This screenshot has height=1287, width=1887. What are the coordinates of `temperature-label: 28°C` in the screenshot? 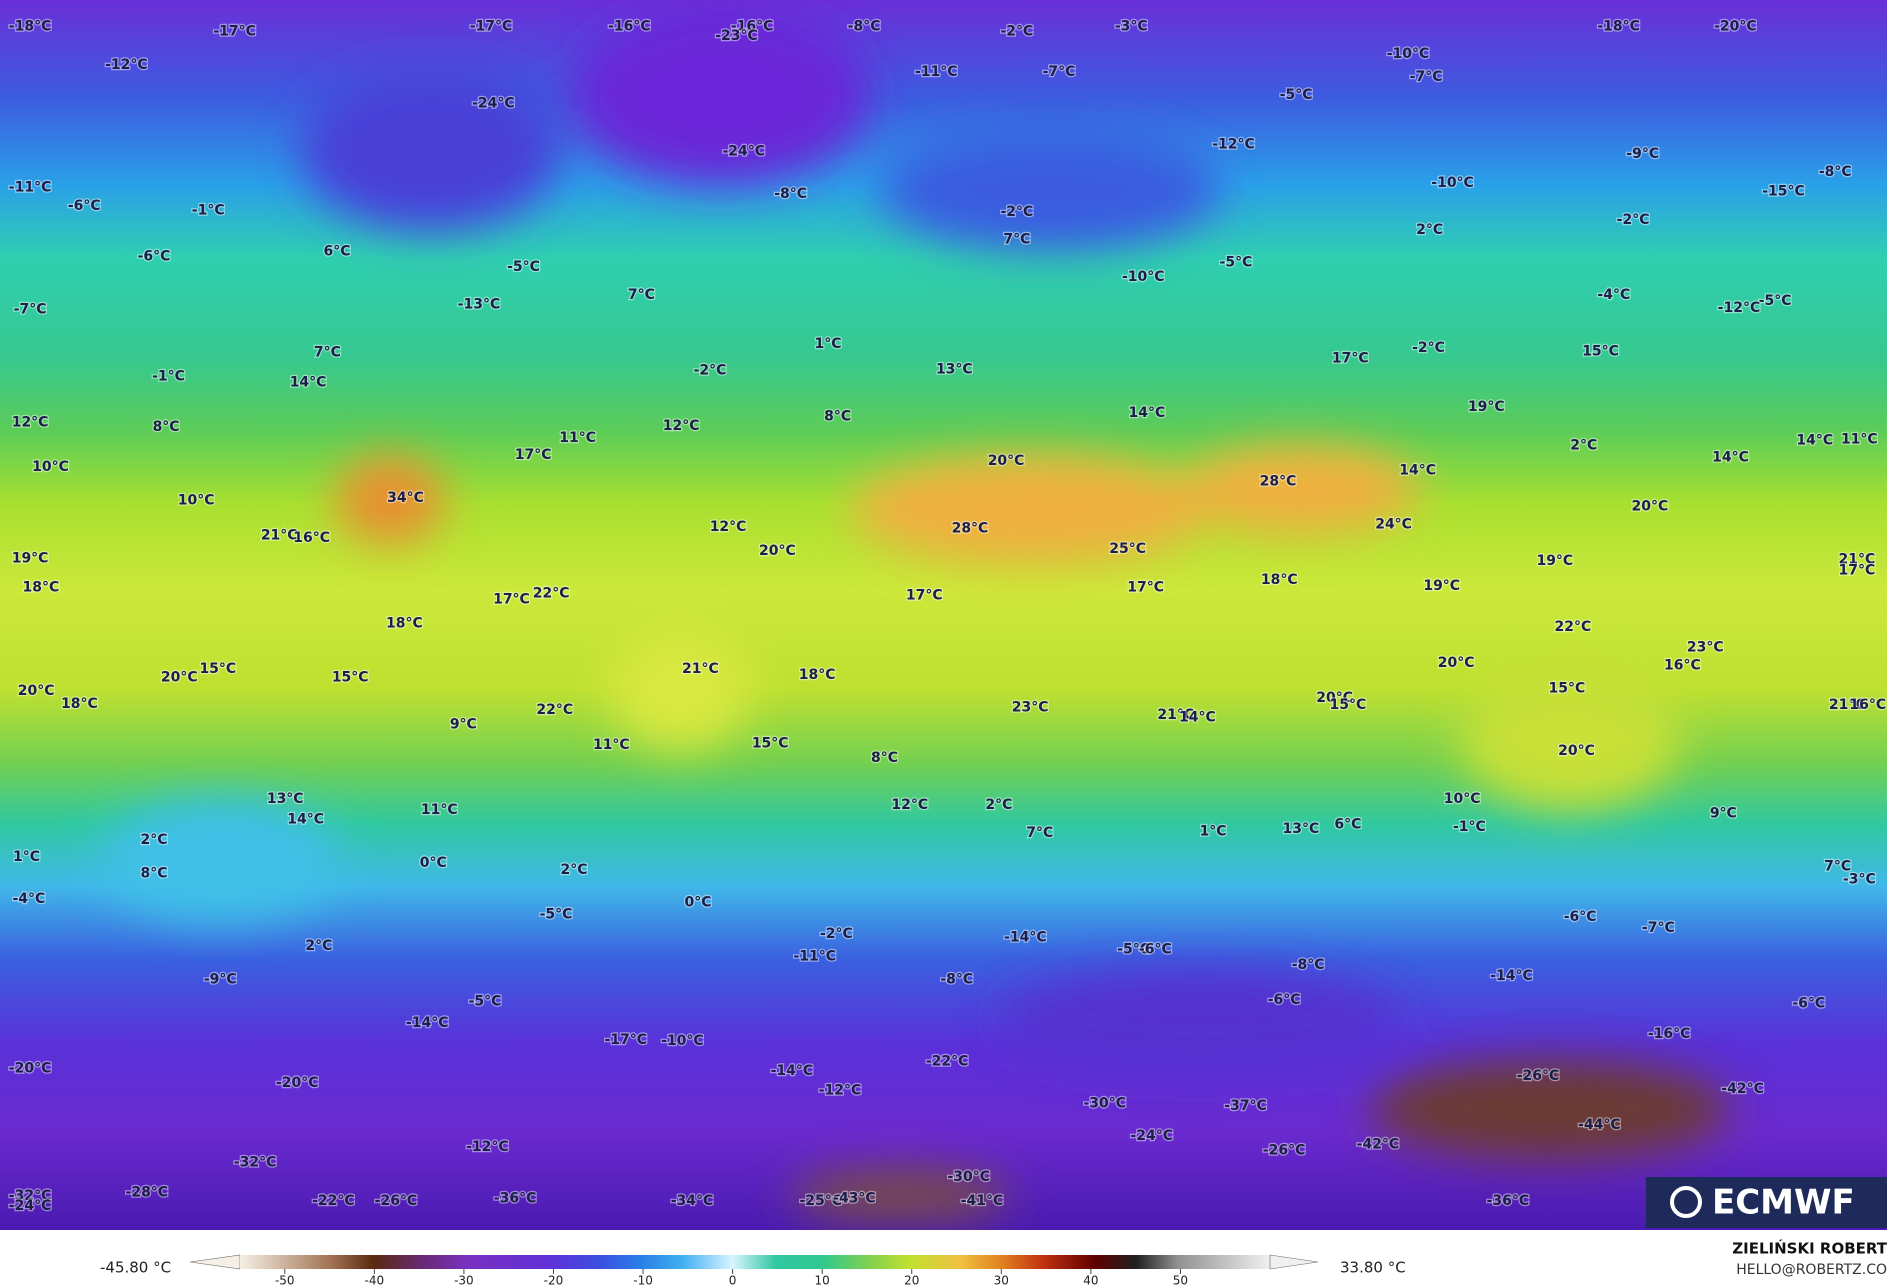 It's located at (1278, 481).